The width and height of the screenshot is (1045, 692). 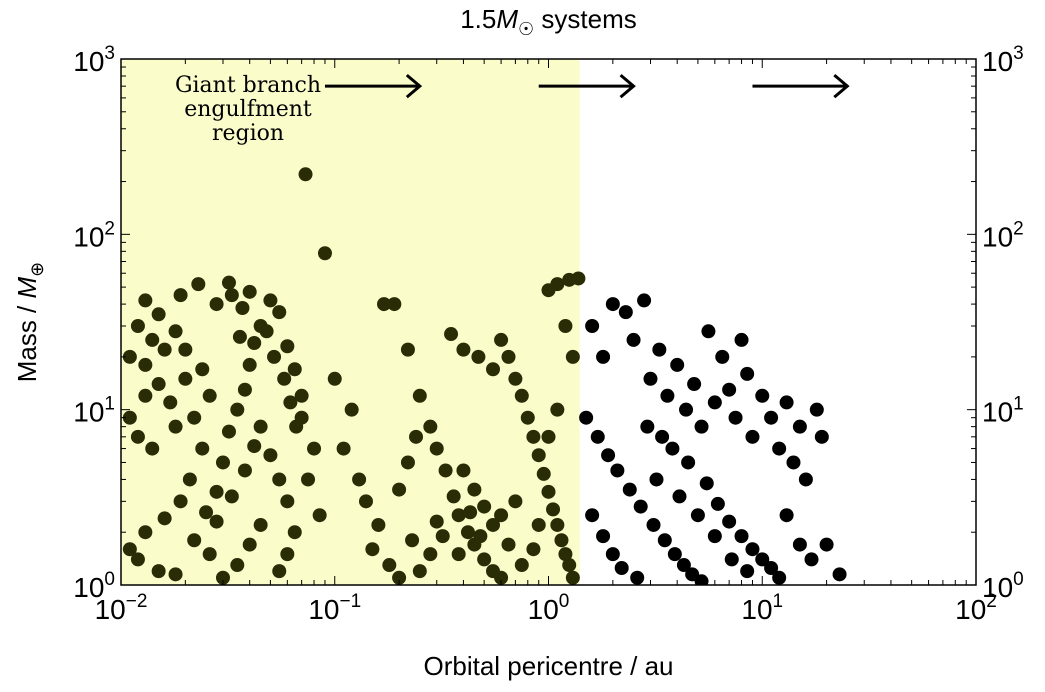 What do you see at coordinates (94, 586) in the screenshot?
I see `y-tick-label-left: 10⁰` at bounding box center [94, 586].